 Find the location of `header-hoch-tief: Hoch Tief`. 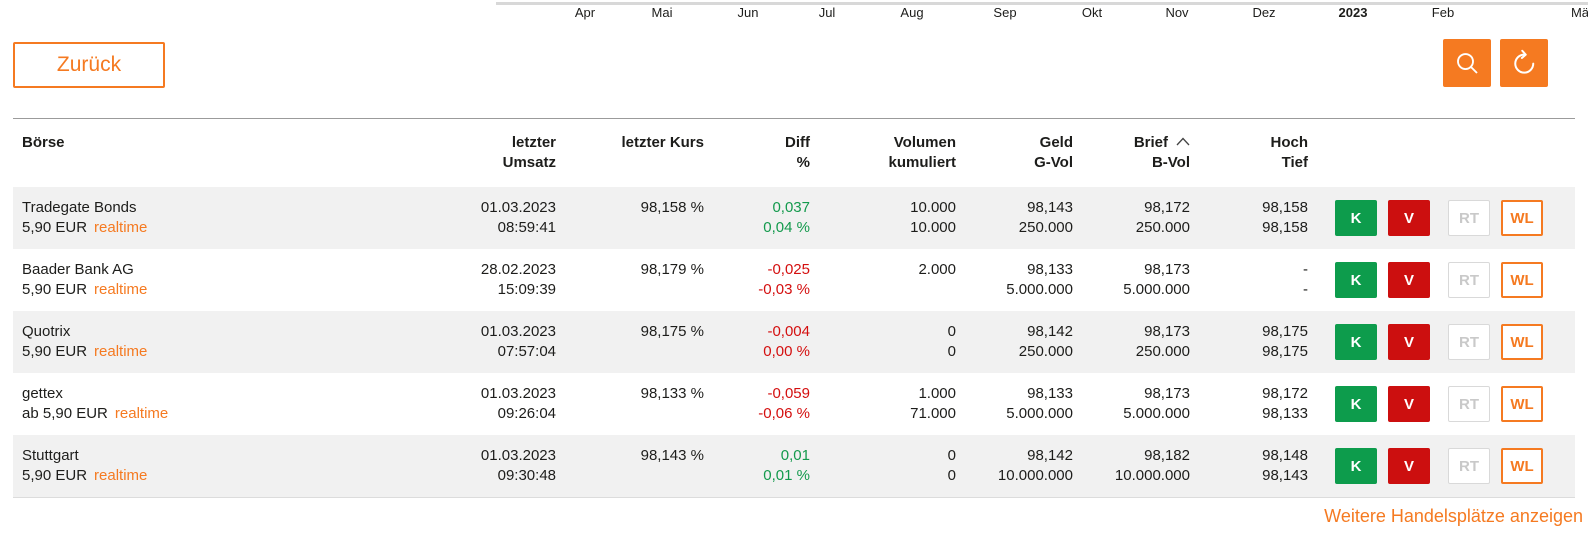

header-hoch-tief: Hoch Tief is located at coordinates (1289, 152).